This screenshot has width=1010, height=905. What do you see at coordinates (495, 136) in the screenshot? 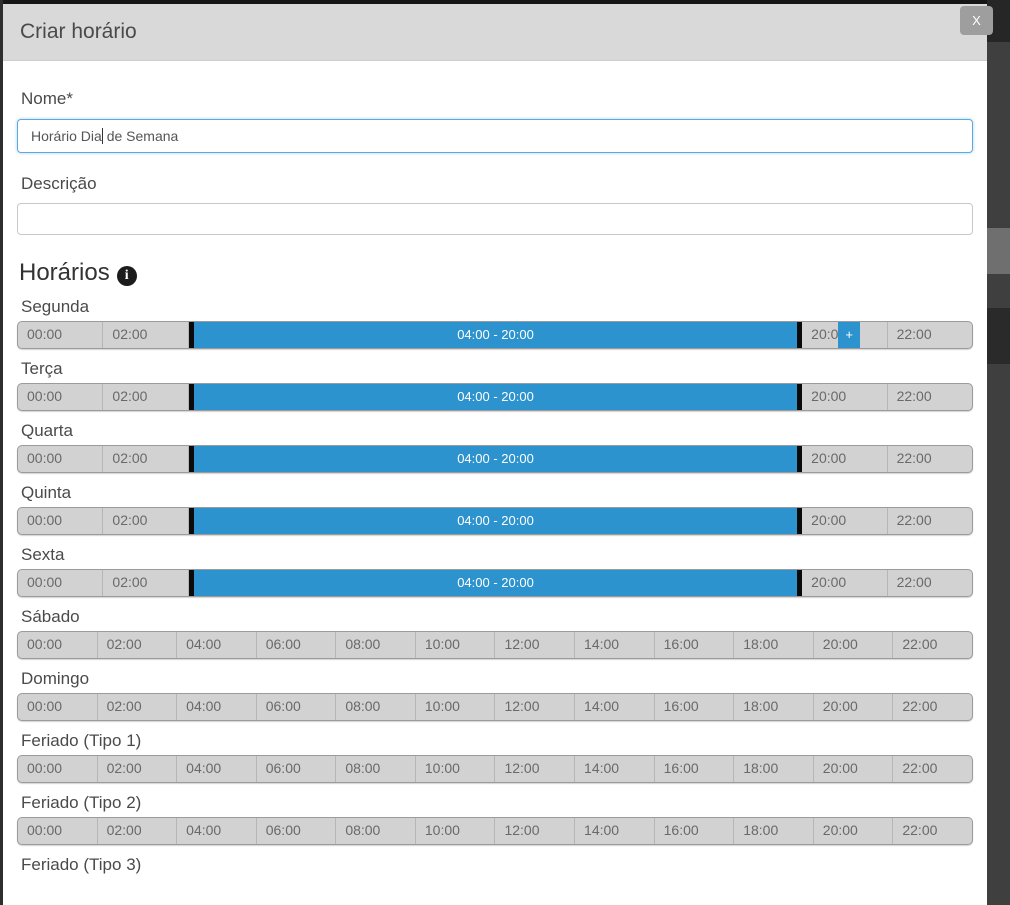
I see `name-input: Horário Dia de Semana` at bounding box center [495, 136].